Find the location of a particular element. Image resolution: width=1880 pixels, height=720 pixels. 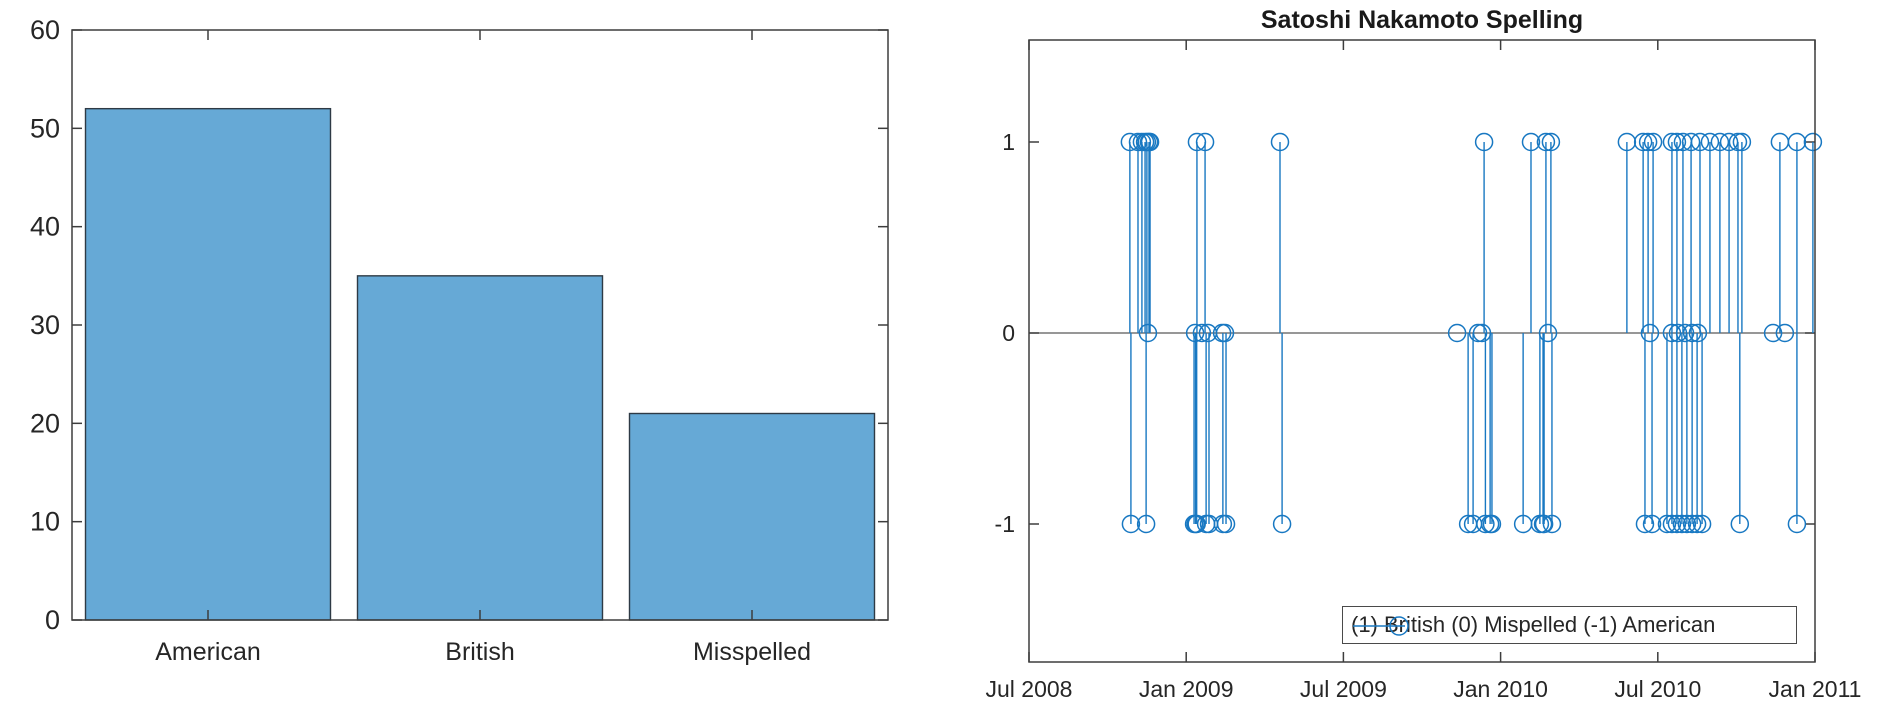

stem-chart-title: Satoshi Nakamoto Spelling is located at coordinates (1422, 20).